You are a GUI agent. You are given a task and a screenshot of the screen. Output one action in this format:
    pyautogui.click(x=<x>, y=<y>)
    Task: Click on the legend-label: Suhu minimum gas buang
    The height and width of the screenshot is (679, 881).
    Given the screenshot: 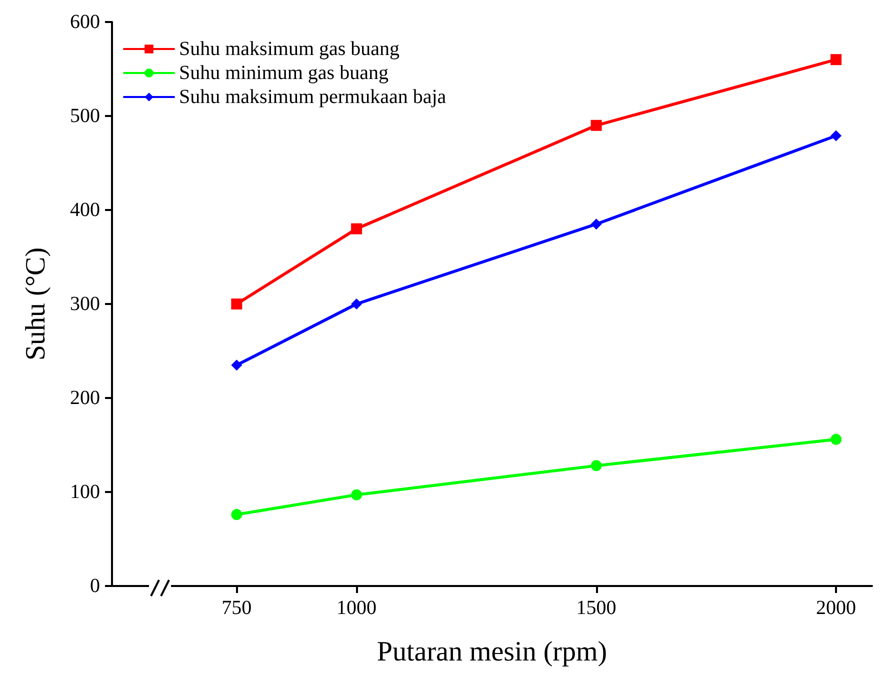 What is the action you would take?
    pyautogui.click(x=283, y=73)
    